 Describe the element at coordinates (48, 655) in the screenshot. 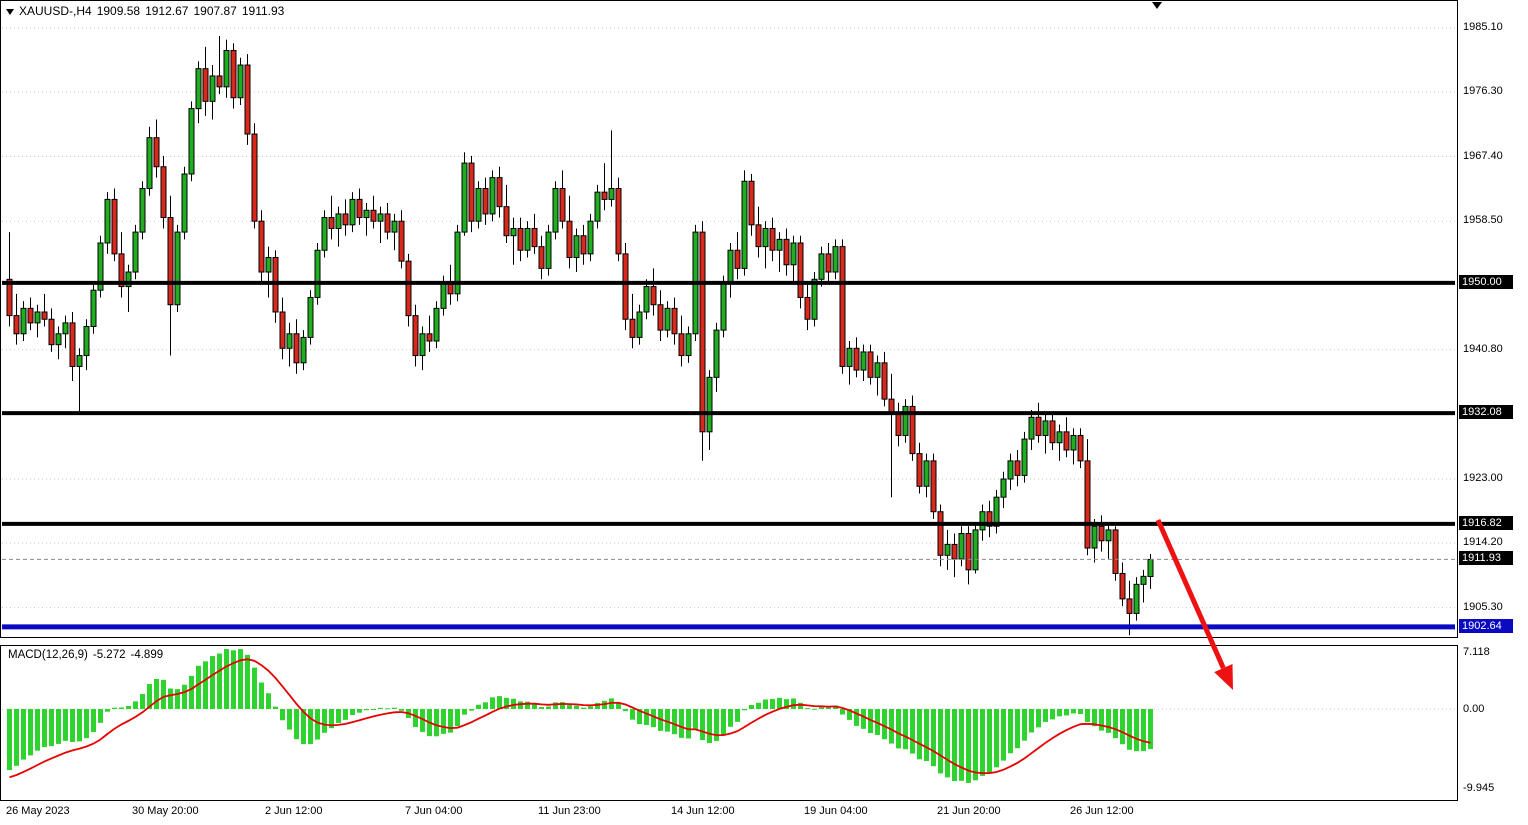

I see `macd-label: MACD(12,26,9)` at that location.